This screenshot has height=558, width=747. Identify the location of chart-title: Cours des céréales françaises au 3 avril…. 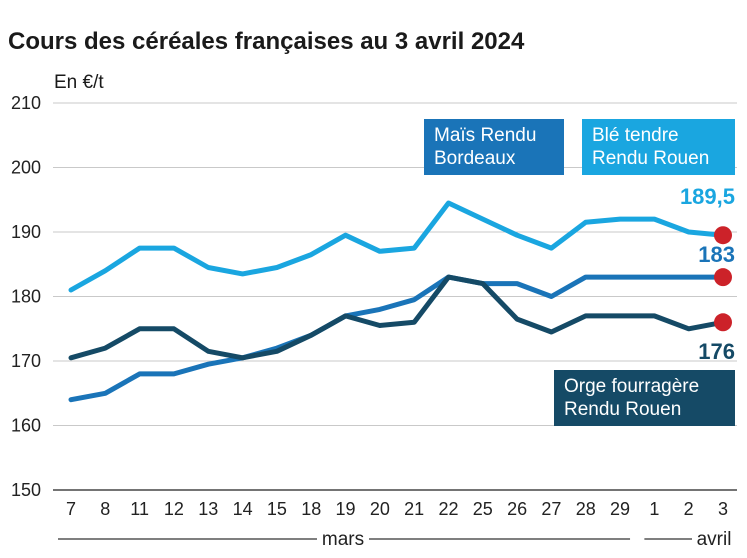
(266, 41).